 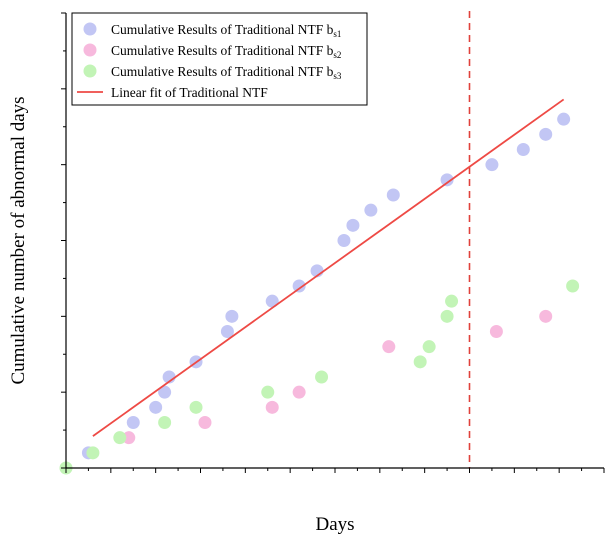 What do you see at coordinates (334, 524) in the screenshot?
I see `x-axis-title: Days` at bounding box center [334, 524].